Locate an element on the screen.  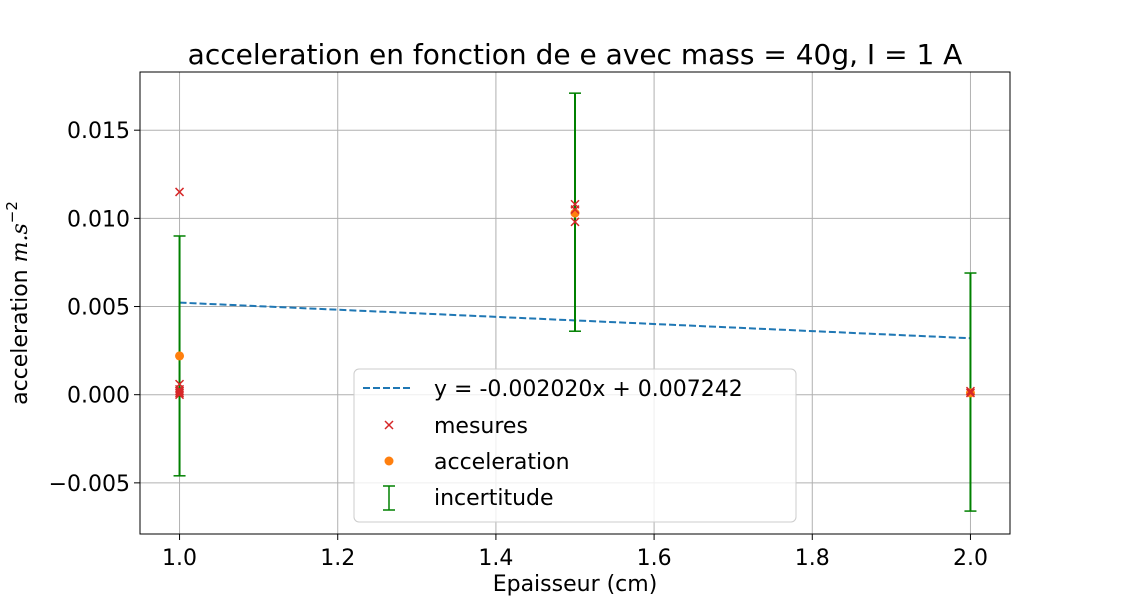
y-tick-label: 0.015 is located at coordinates (98, 131).